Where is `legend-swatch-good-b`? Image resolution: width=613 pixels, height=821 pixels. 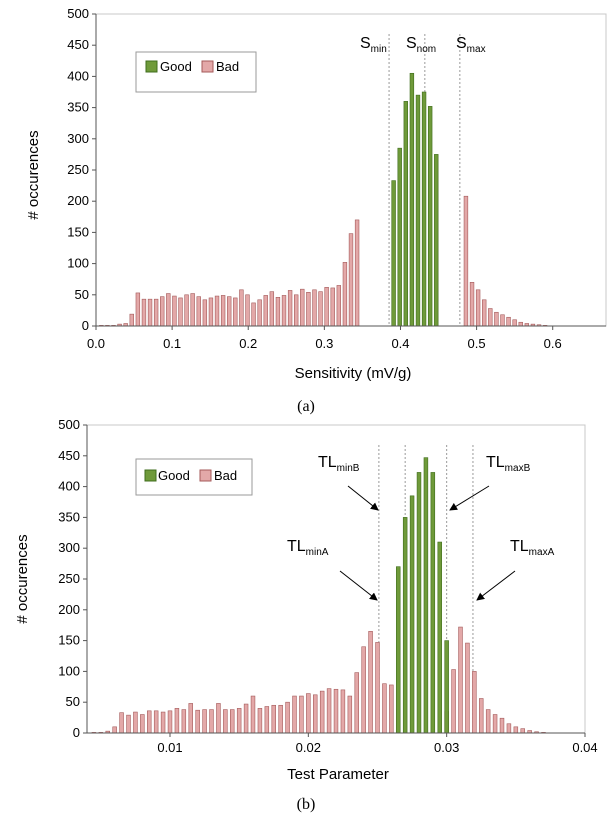
legend-swatch-good-b is located at coordinates (150, 475).